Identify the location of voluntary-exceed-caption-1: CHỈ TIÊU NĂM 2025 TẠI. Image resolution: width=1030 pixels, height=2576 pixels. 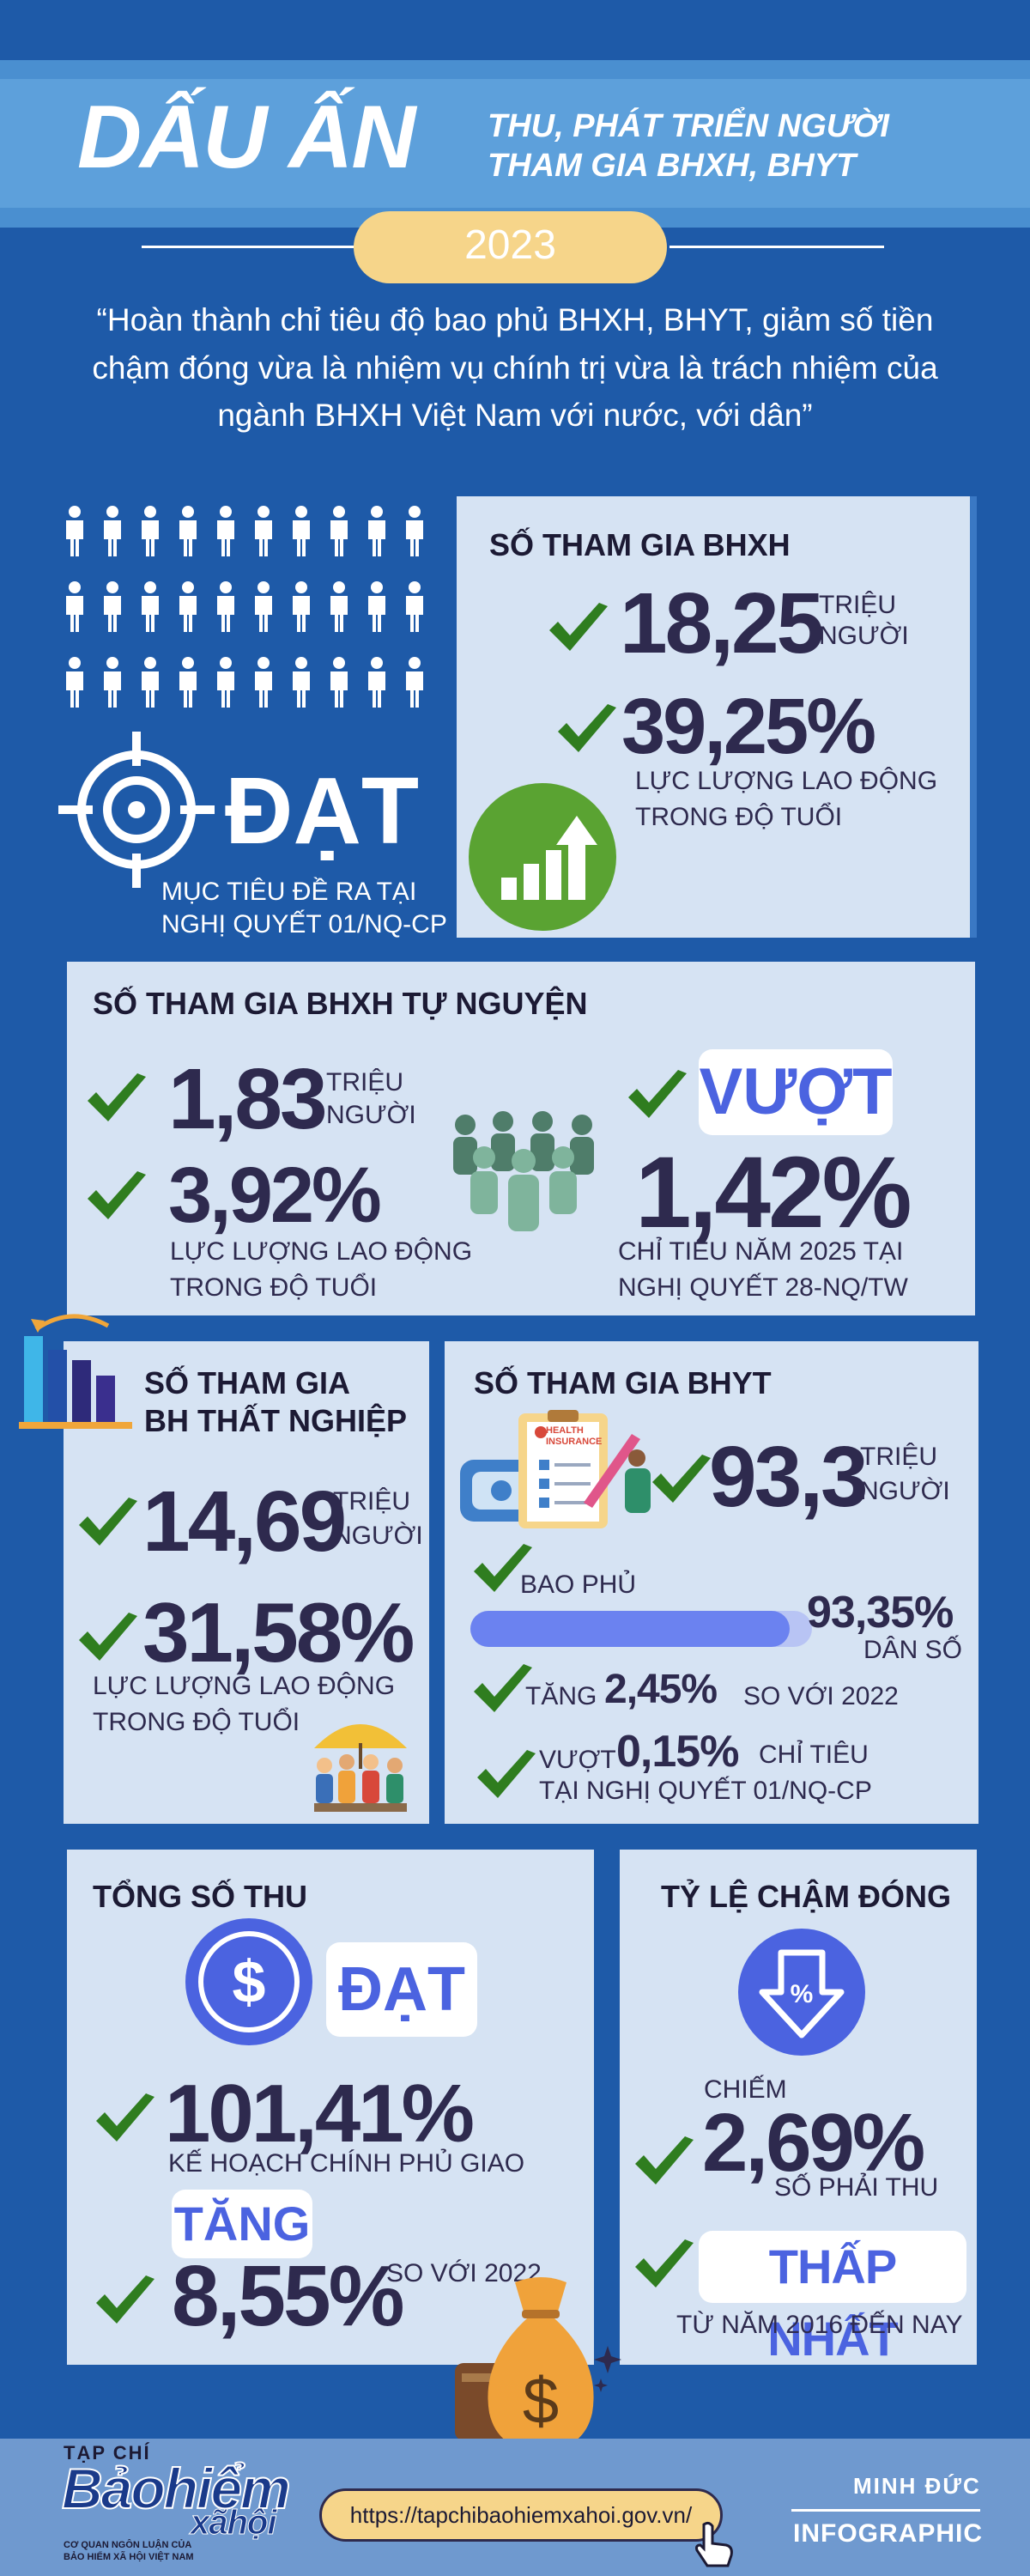
(761, 1251).